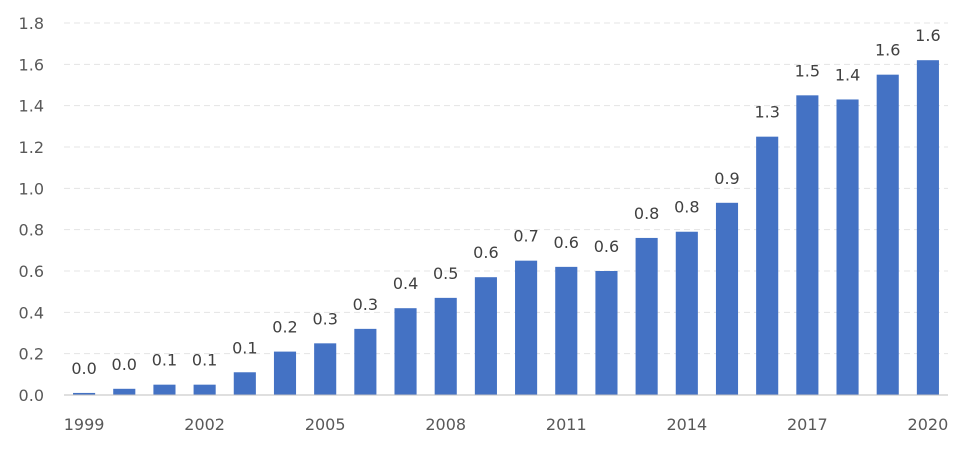 This screenshot has height=452, width=975. I want to click on x-tick-label: 2005, so click(325, 424).